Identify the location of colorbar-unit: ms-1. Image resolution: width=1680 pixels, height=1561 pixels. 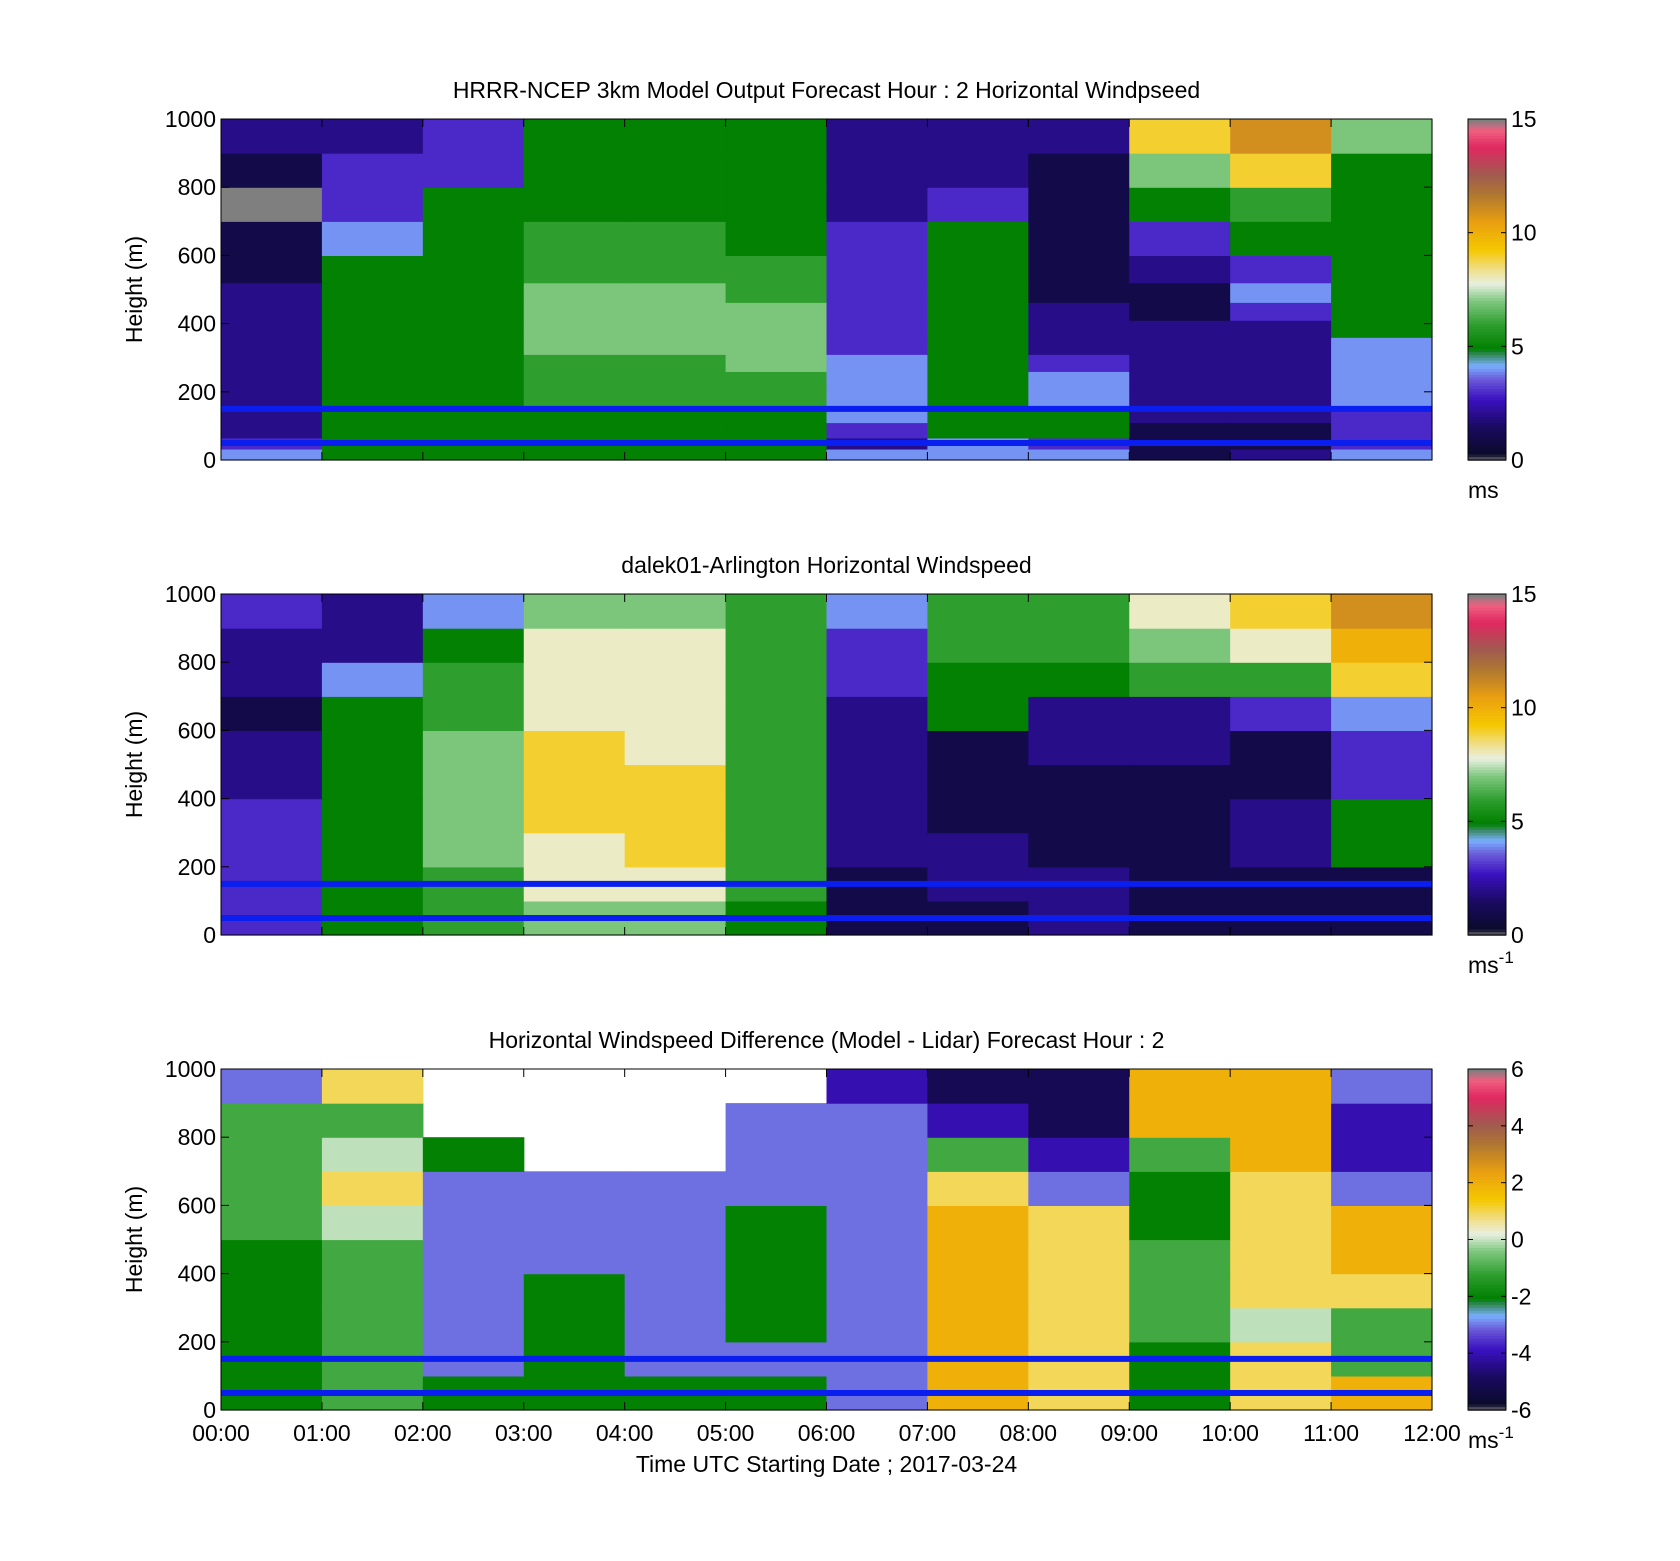
(1491, 963).